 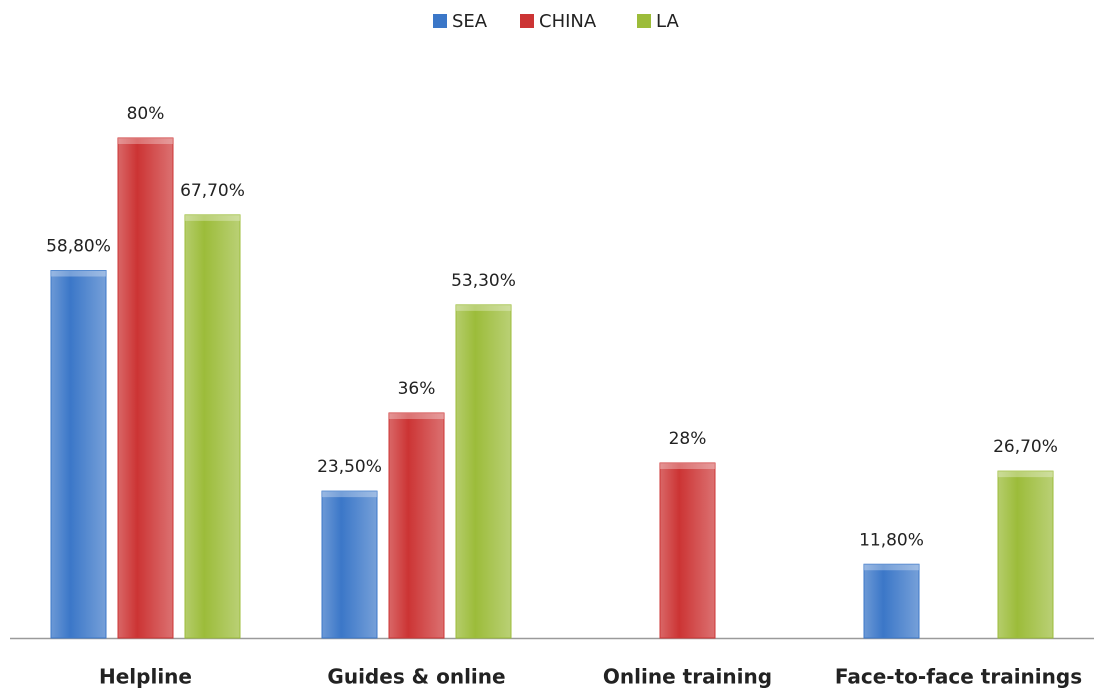 What do you see at coordinates (212, 191) in the screenshot?
I see `value-label: 67,70%` at bounding box center [212, 191].